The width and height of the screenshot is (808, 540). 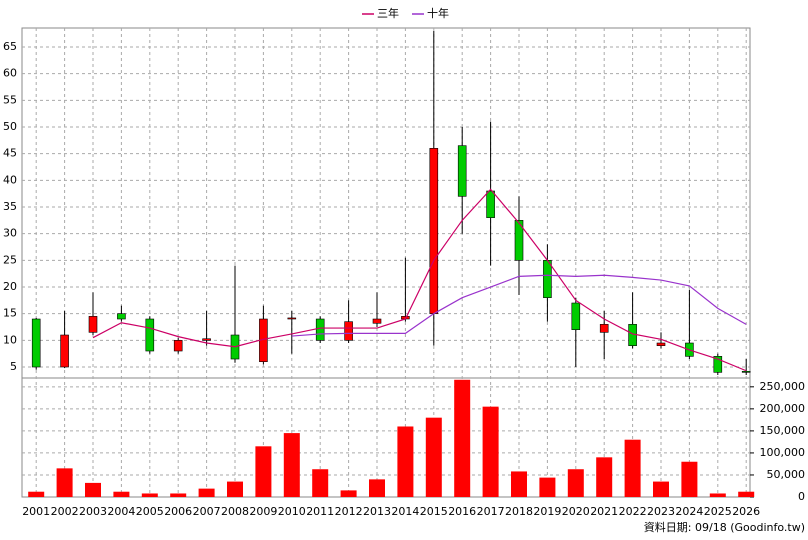 What do you see at coordinates (93, 511) in the screenshot?
I see `x-tick-label: 2003` at bounding box center [93, 511].